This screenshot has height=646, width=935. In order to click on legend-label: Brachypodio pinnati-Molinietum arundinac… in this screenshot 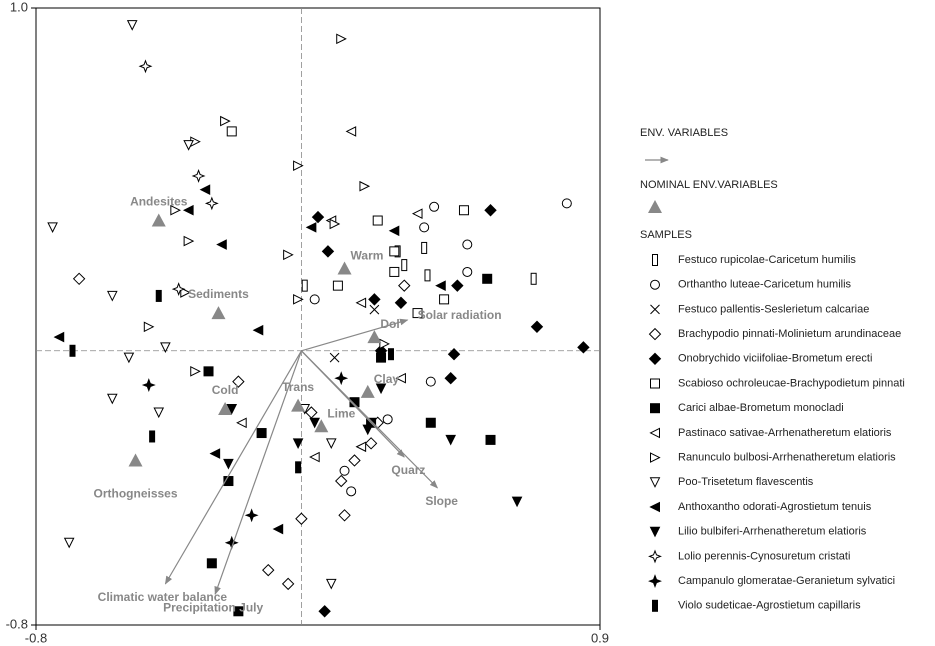, I will do `click(789, 334)`.